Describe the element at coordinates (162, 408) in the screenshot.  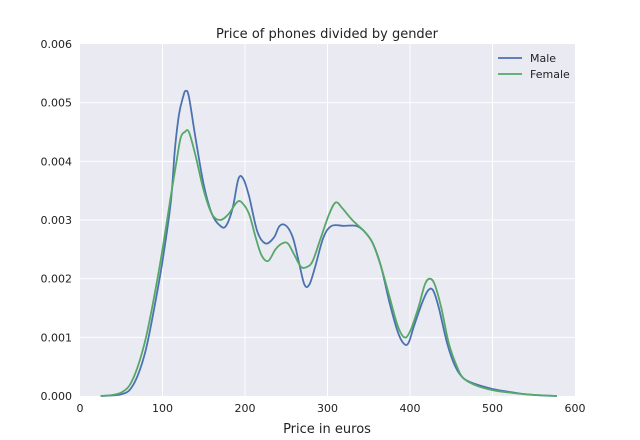
I see `x-tick-label: 100` at that location.